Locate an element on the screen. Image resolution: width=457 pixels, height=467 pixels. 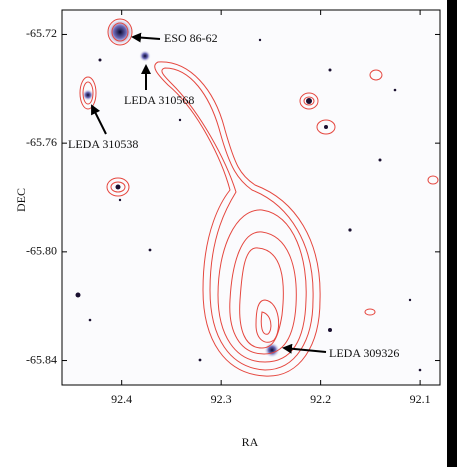
x-tick-label: 92.4 is located at coordinates (121, 399).